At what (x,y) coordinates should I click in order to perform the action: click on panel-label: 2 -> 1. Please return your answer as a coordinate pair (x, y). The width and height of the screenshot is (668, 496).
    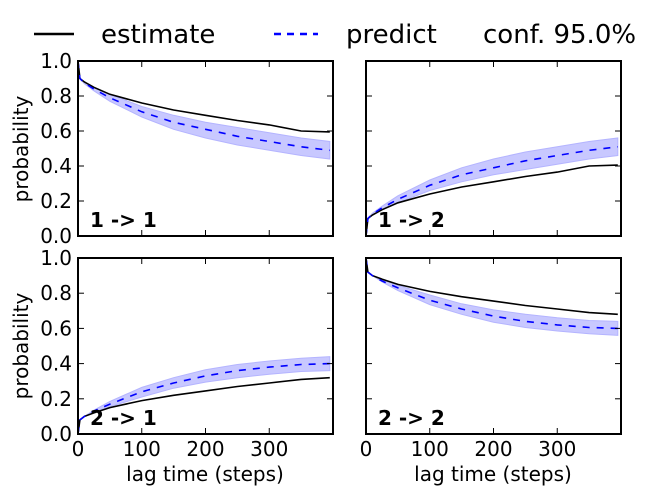
    Looking at the image, I should click on (123, 418).